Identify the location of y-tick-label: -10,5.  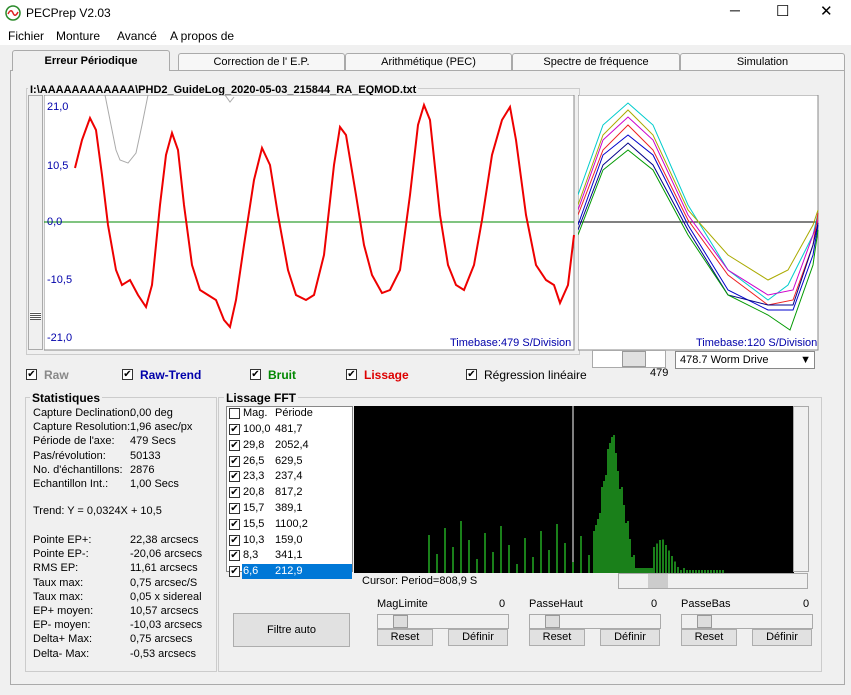
(60, 280).